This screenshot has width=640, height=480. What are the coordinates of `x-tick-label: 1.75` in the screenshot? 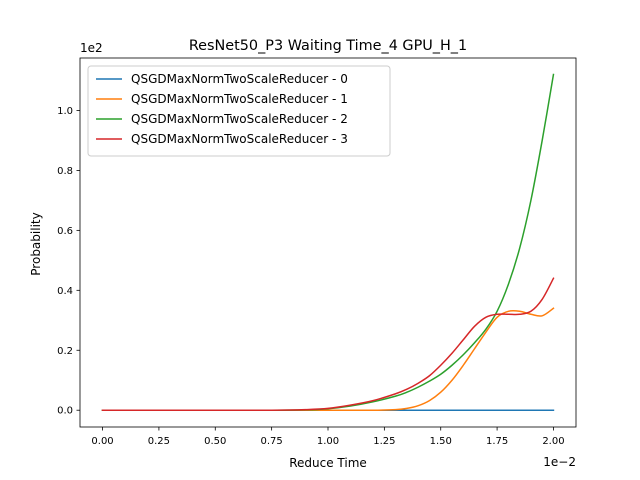 It's located at (497, 441).